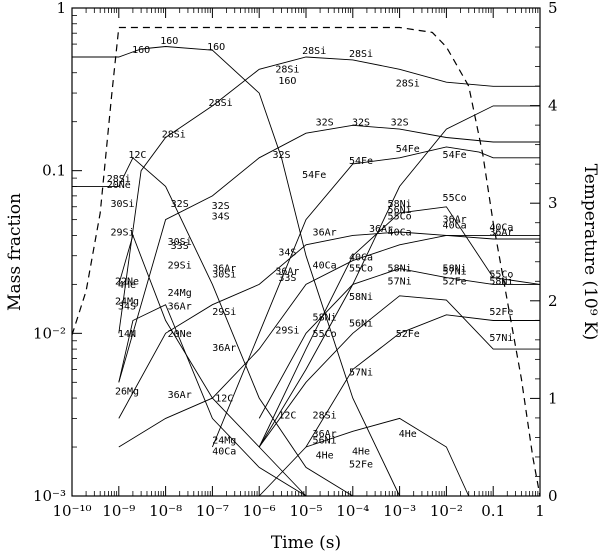  What do you see at coordinates (305, 511) in the screenshot?
I see `x-tick-label: 10⁻⁵` at bounding box center [305, 511].